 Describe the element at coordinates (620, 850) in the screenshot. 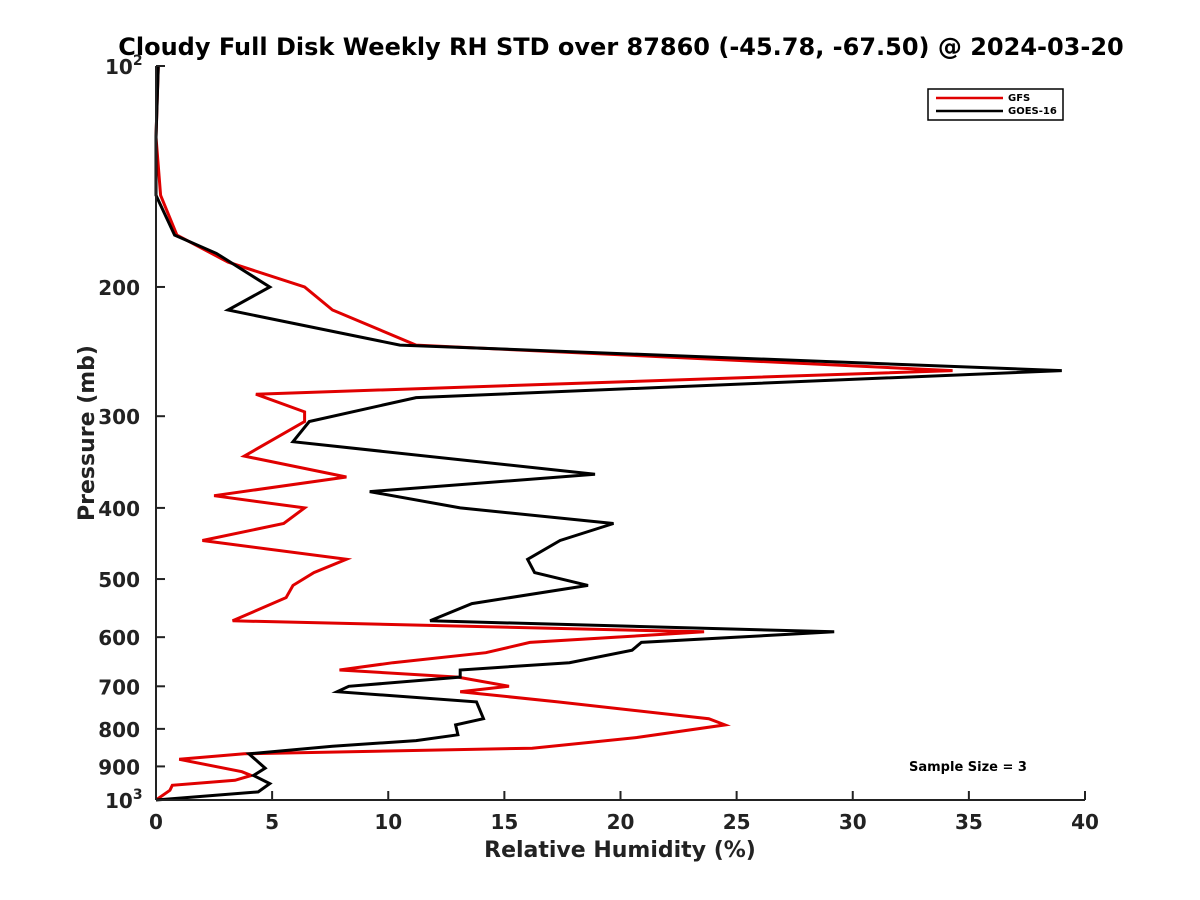

I see `x-axis-label: Relative Humidity (%)` at that location.